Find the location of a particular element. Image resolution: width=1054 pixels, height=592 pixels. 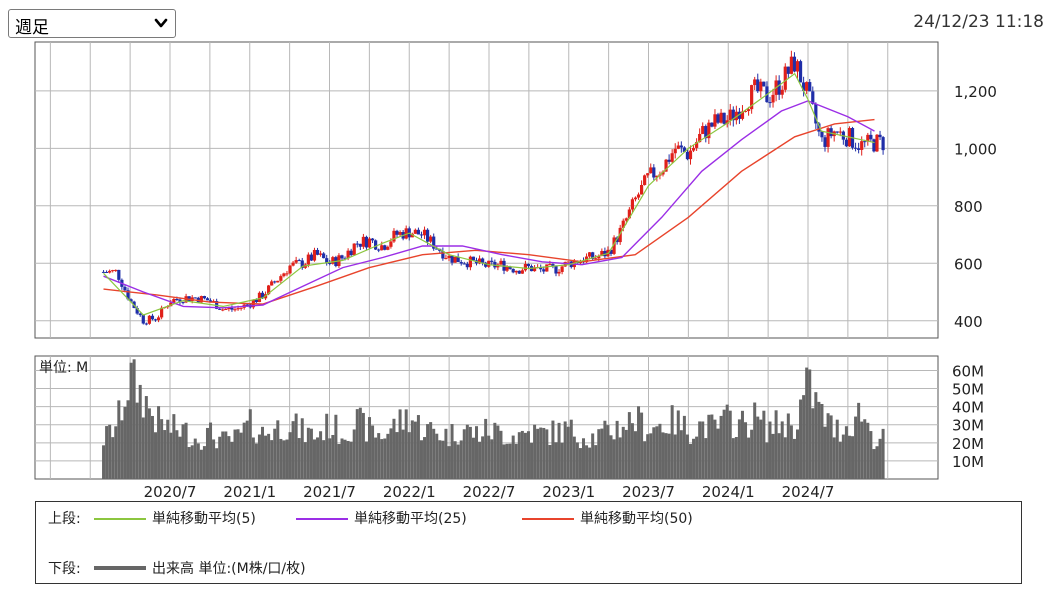

price-tick-label: 400 is located at coordinates (968, 322).